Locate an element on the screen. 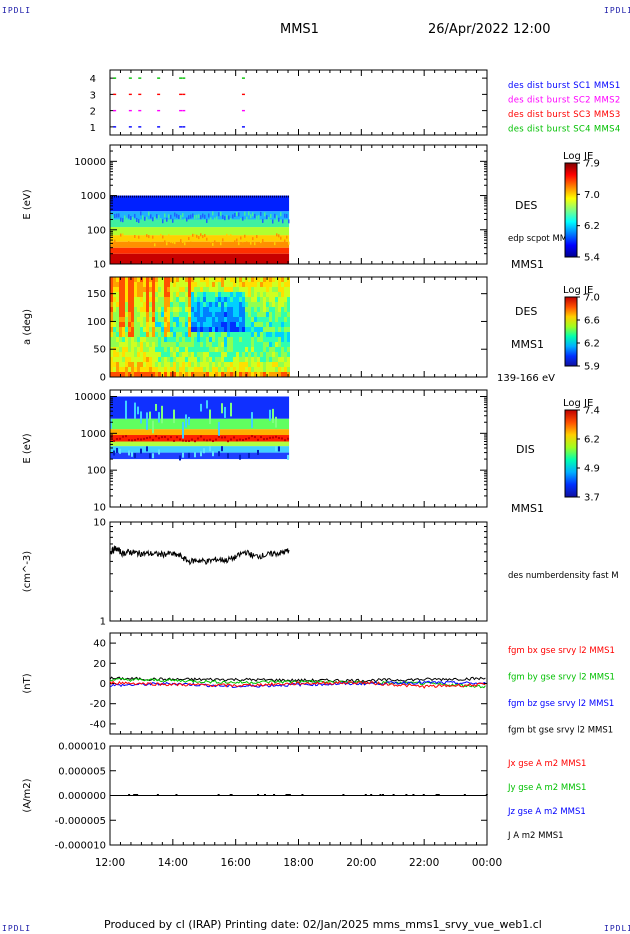  y-tick-label: 150 is located at coordinates (96, 294).